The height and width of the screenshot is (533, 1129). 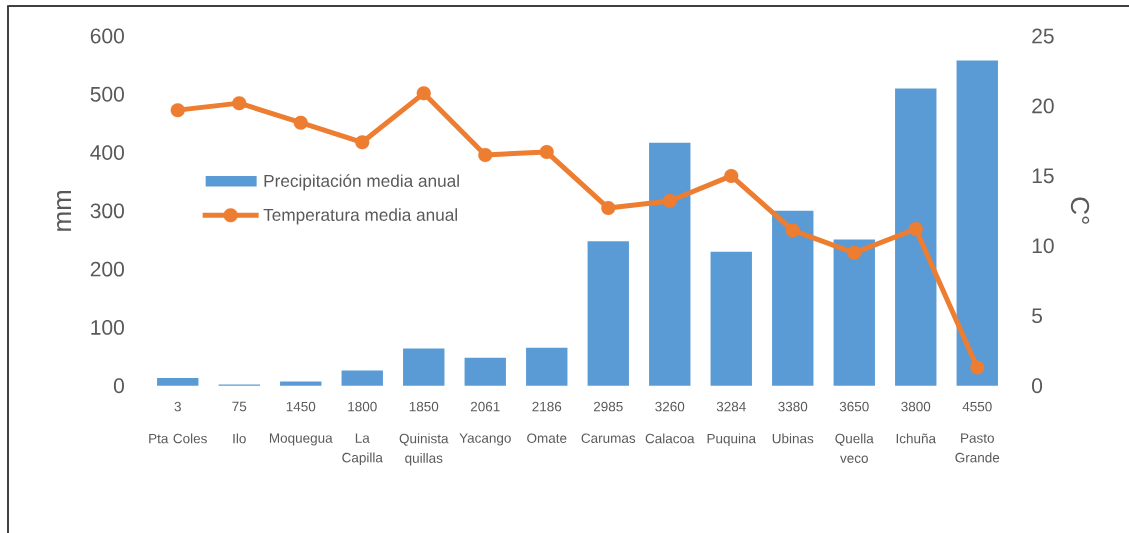 I want to click on text: 3284, so click(x=731, y=406).